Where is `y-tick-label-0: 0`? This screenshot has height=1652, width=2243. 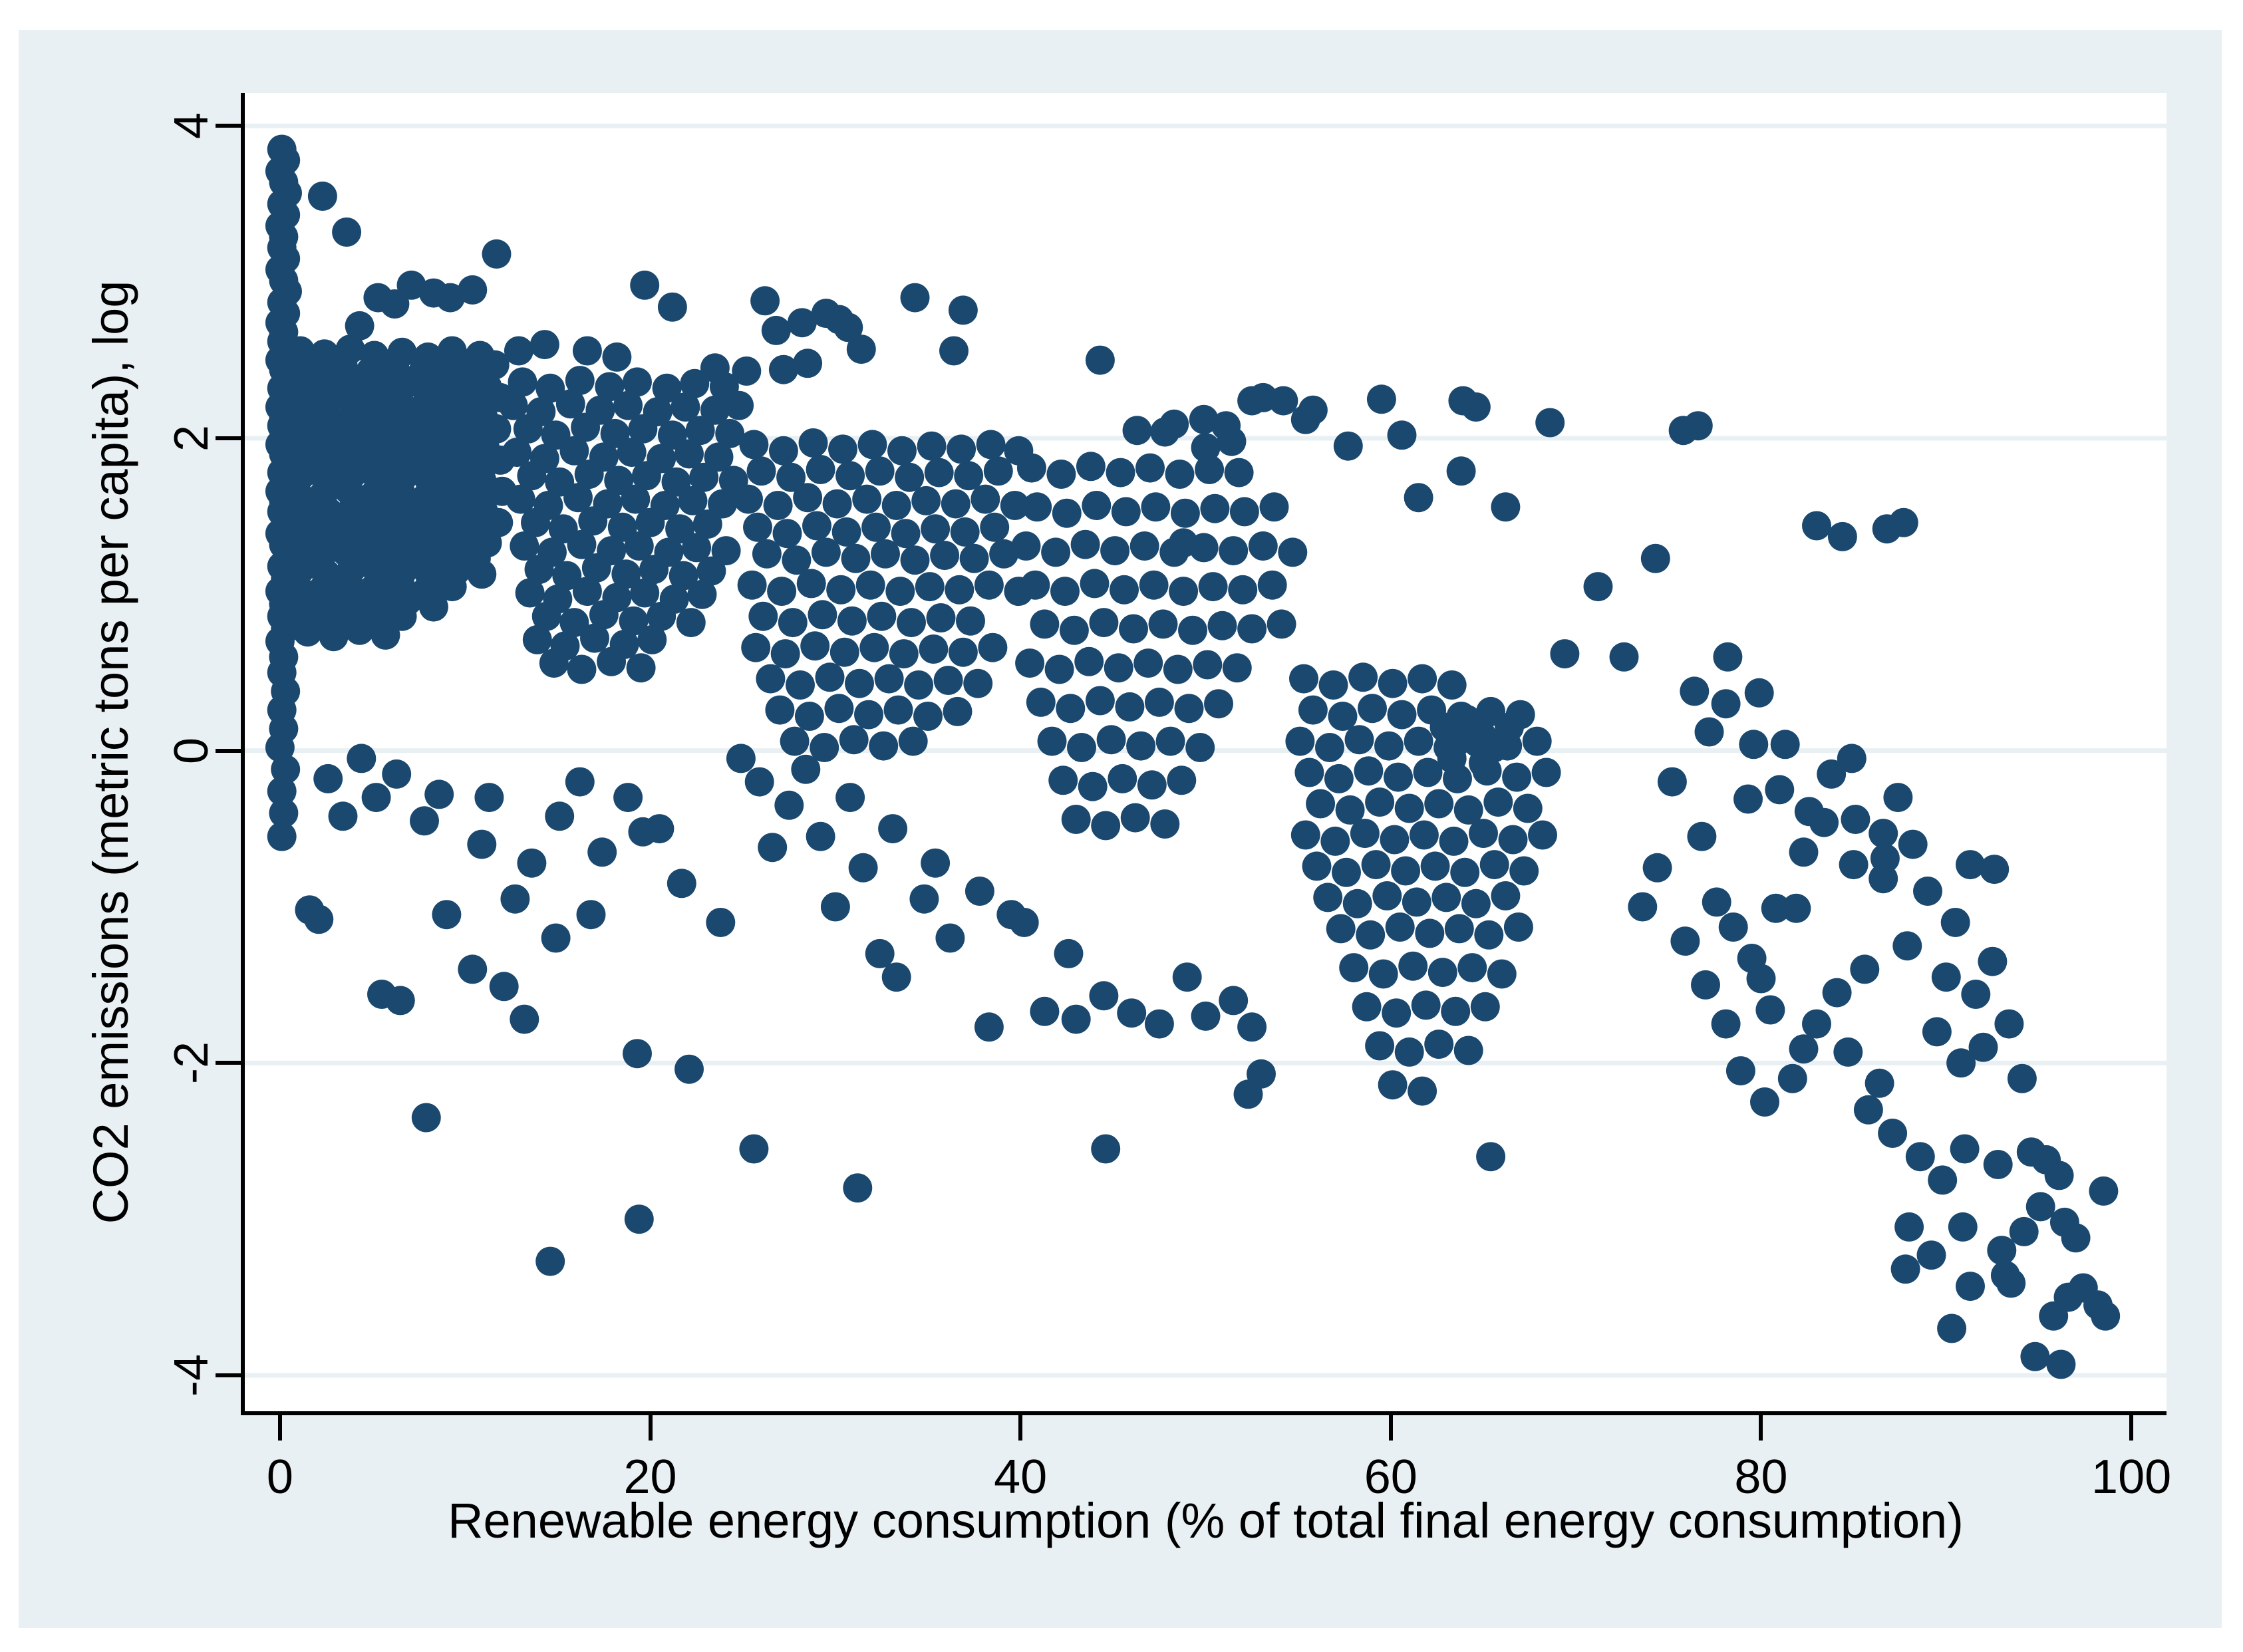
y-tick-label-0: 0 is located at coordinates (191, 750).